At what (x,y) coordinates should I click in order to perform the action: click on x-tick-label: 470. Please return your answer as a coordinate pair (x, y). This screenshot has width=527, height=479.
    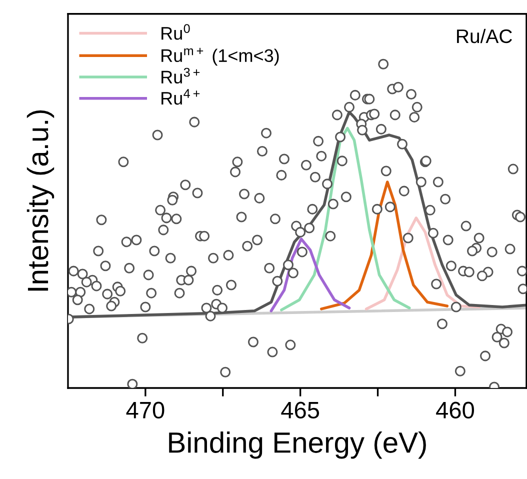
    Looking at the image, I should click on (145, 410).